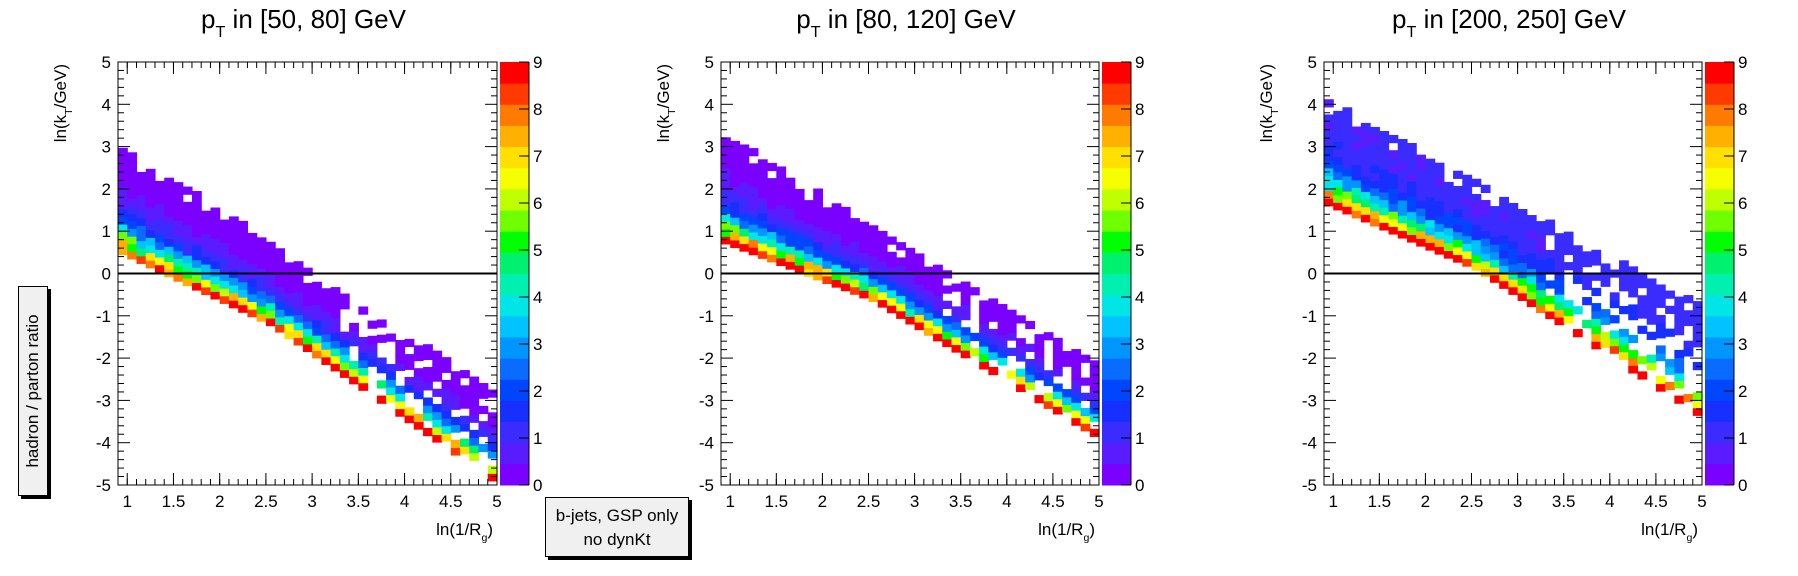 The image size is (1798, 576). What do you see at coordinates (1332, 501) in the screenshot?
I see `x-tick-label: 1` at bounding box center [1332, 501].